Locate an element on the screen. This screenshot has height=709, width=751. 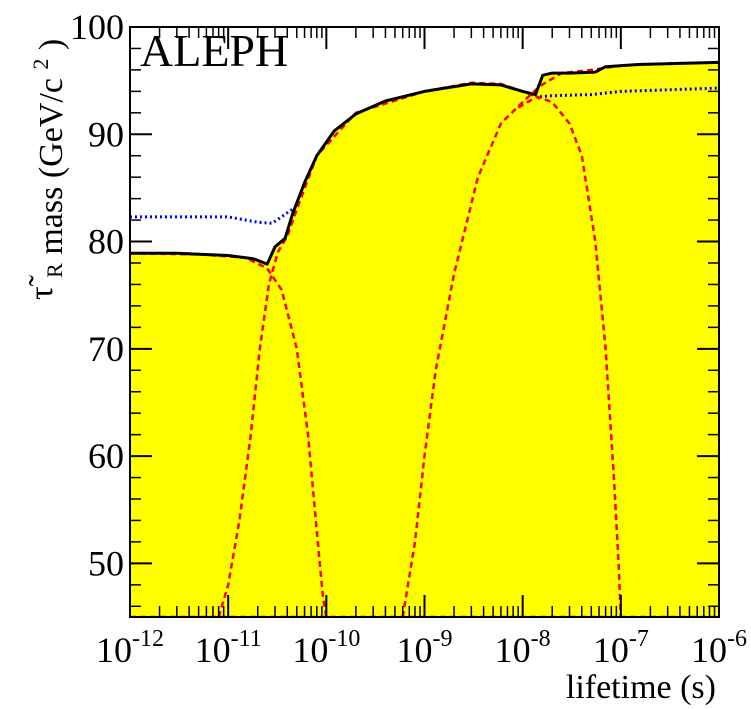
y-axis-superscript: 2 is located at coordinates (40, 64).